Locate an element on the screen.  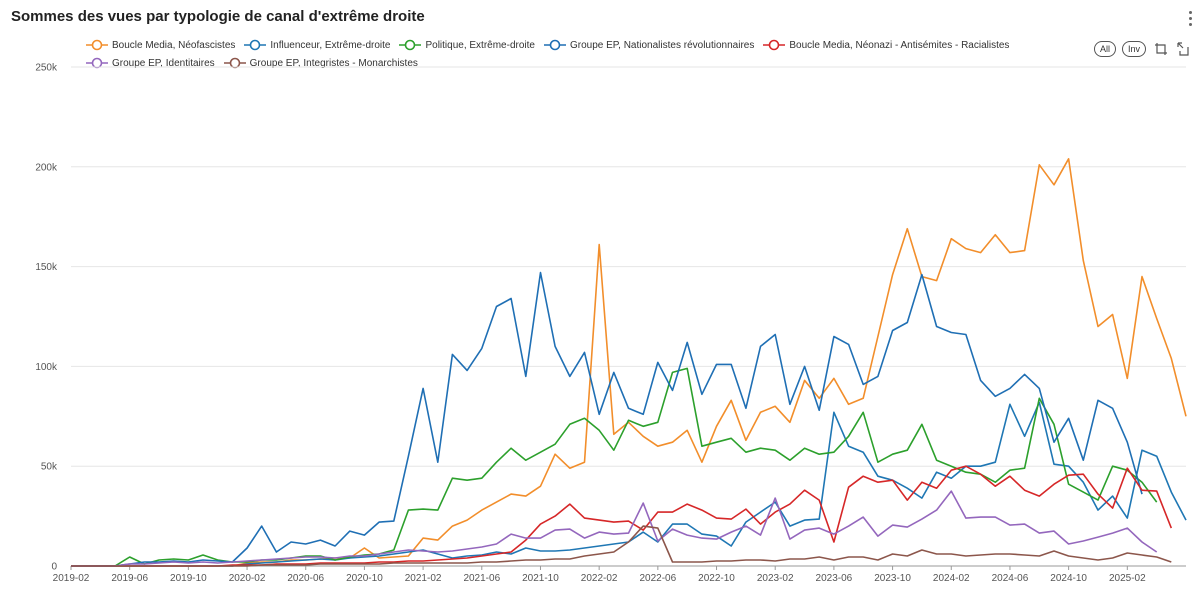
chart-toolbar: All Inv is located at coordinates (1139, 49).